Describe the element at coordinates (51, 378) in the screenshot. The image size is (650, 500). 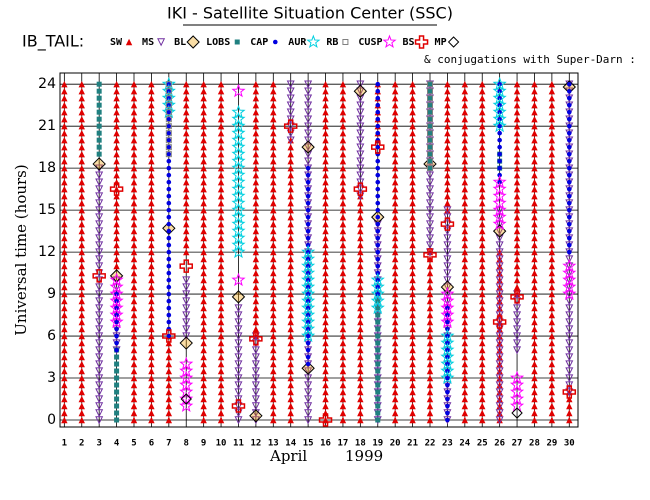
I see `y-tick-label: 3` at that location.